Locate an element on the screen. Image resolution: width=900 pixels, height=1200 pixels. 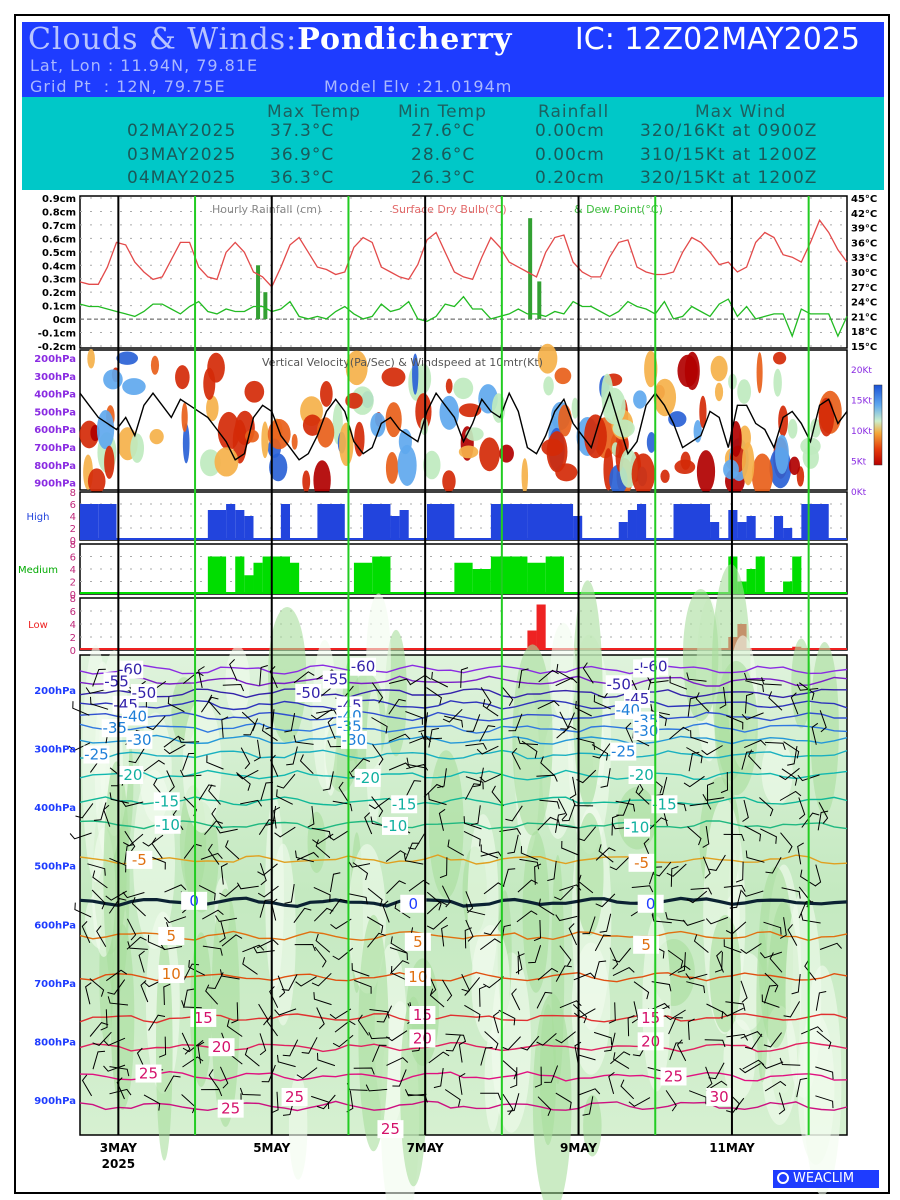
temperature-contour-label: -10 is located at coordinates (167, 825).